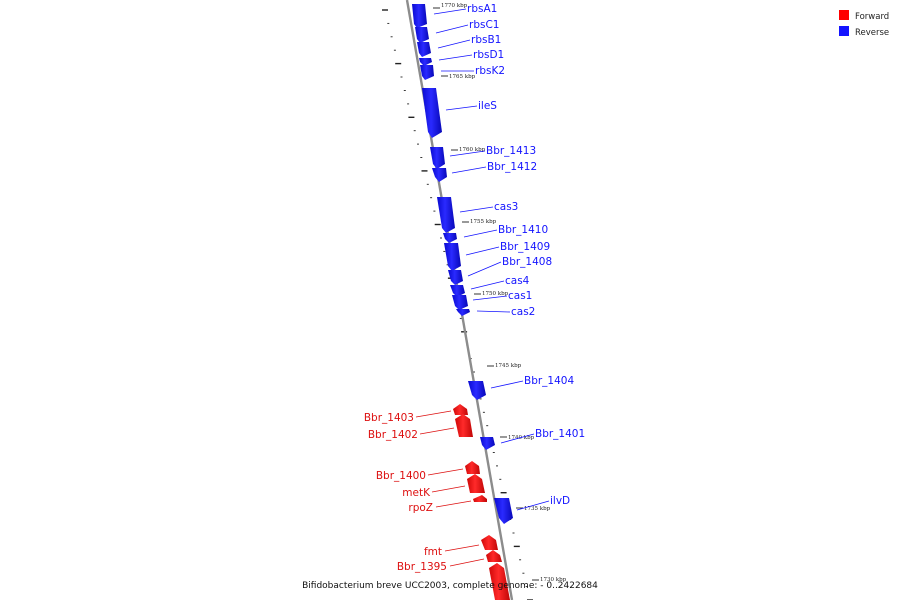 This screenshot has height=605, width=900. What do you see at coordinates (446, 215) in the screenshot?
I see `gene-cas3` at bounding box center [446, 215].